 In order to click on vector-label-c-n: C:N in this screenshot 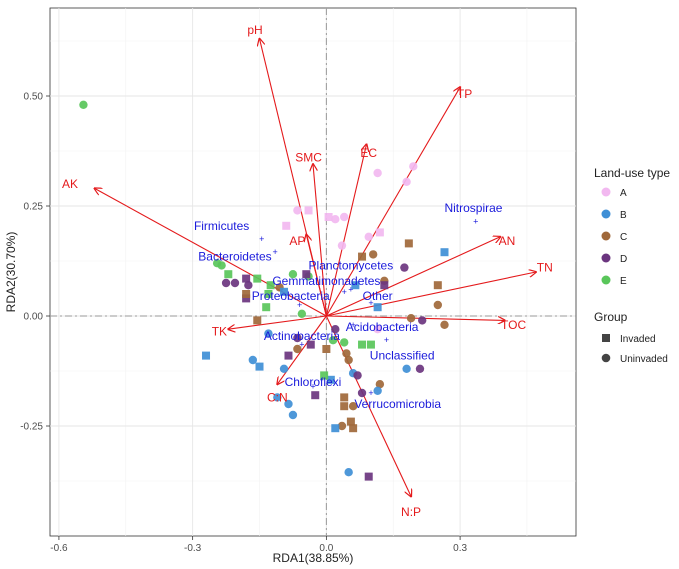, I will do `click(277, 397)`.